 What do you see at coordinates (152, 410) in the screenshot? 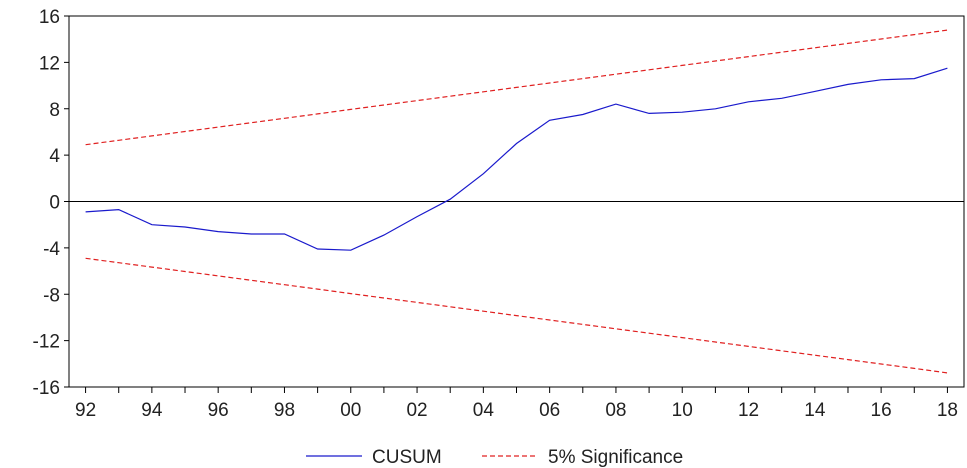
I see `x-tick-label: 94` at bounding box center [152, 410].